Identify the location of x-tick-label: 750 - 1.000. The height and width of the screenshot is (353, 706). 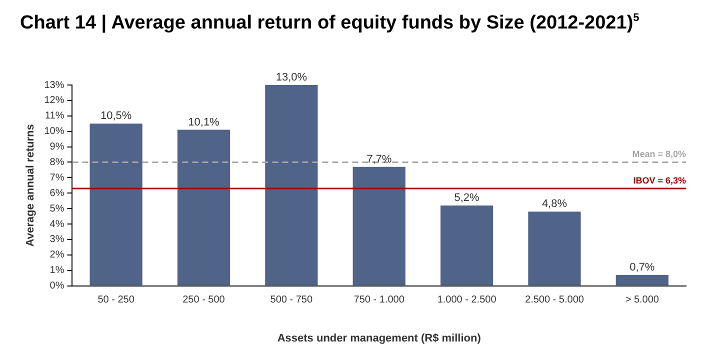
(379, 300).